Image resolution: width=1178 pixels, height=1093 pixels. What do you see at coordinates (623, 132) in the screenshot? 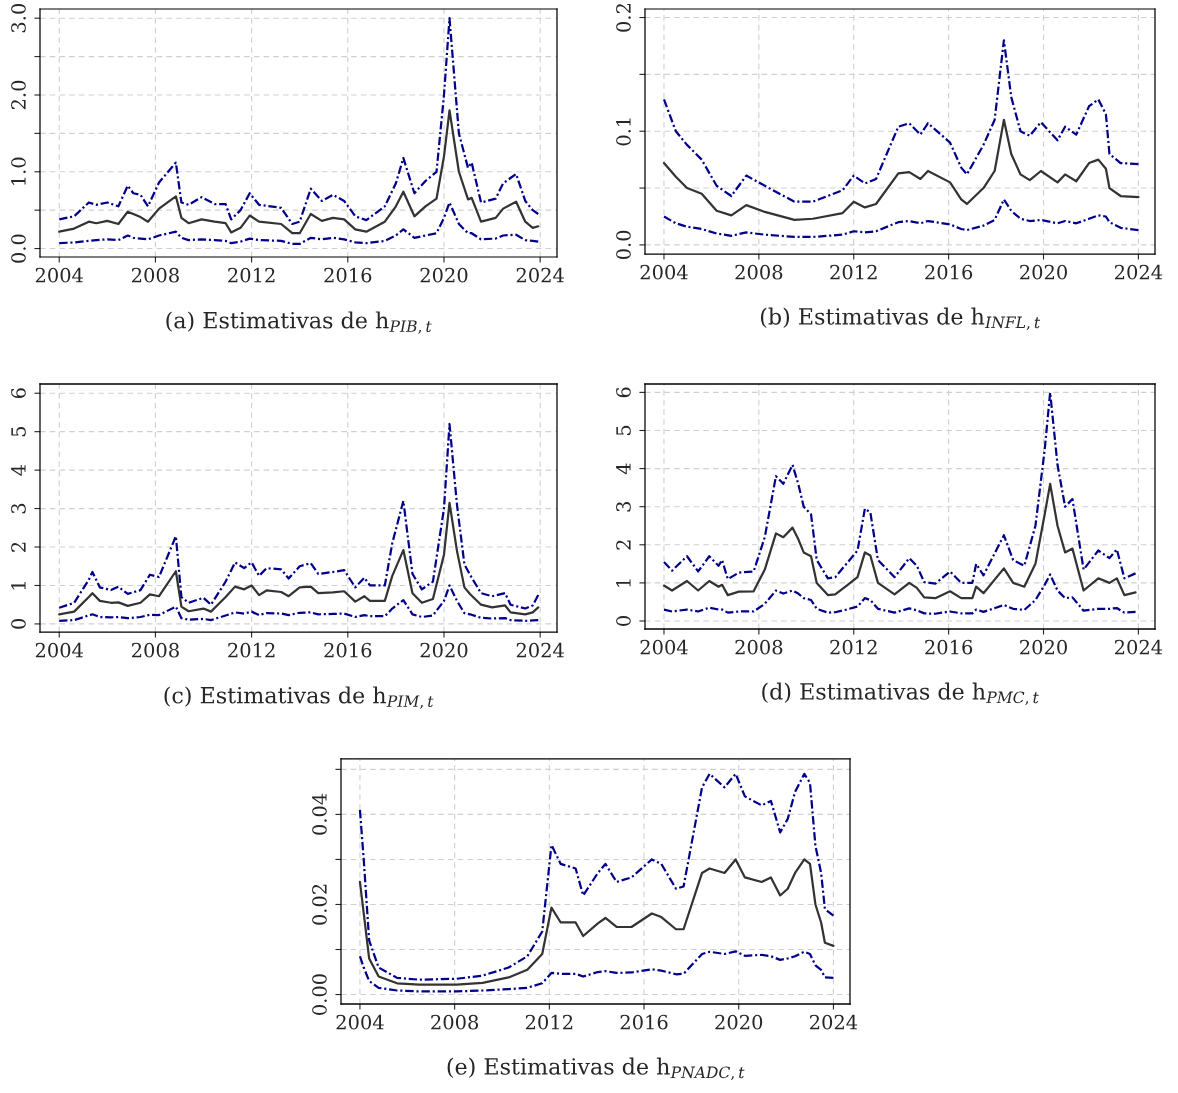
I see `y-tick-label: 0.1` at bounding box center [623, 132].